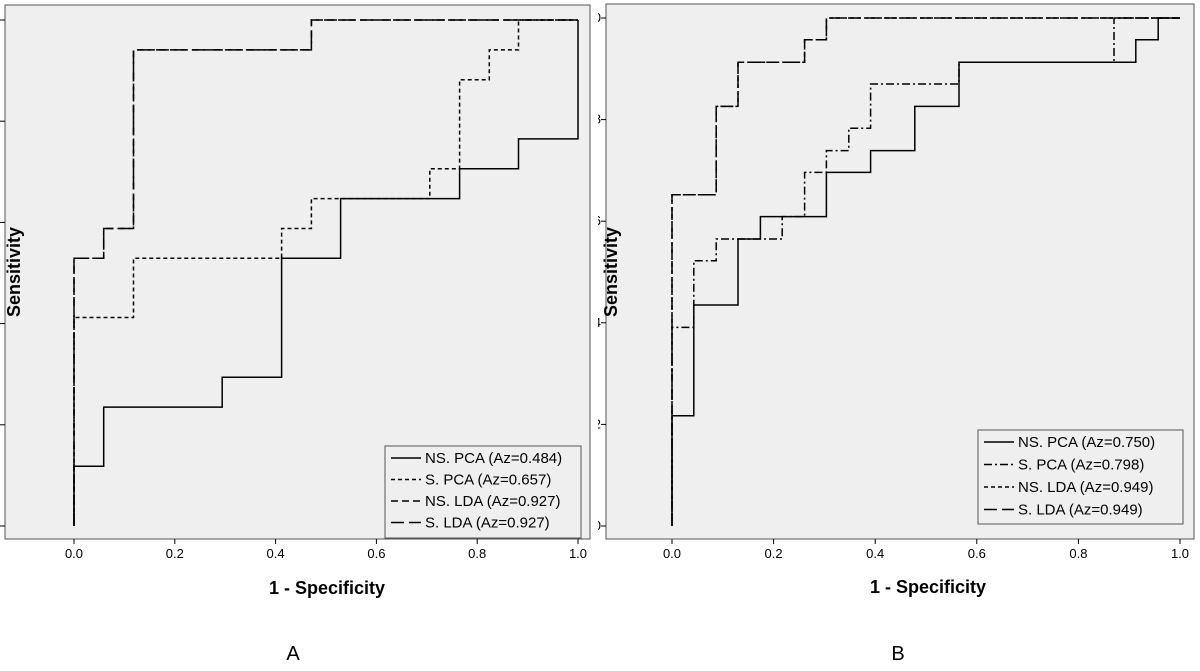  What do you see at coordinates (928, 587) in the screenshot?
I see `chart-b-x-axis-title: 1 - Specificity` at bounding box center [928, 587].